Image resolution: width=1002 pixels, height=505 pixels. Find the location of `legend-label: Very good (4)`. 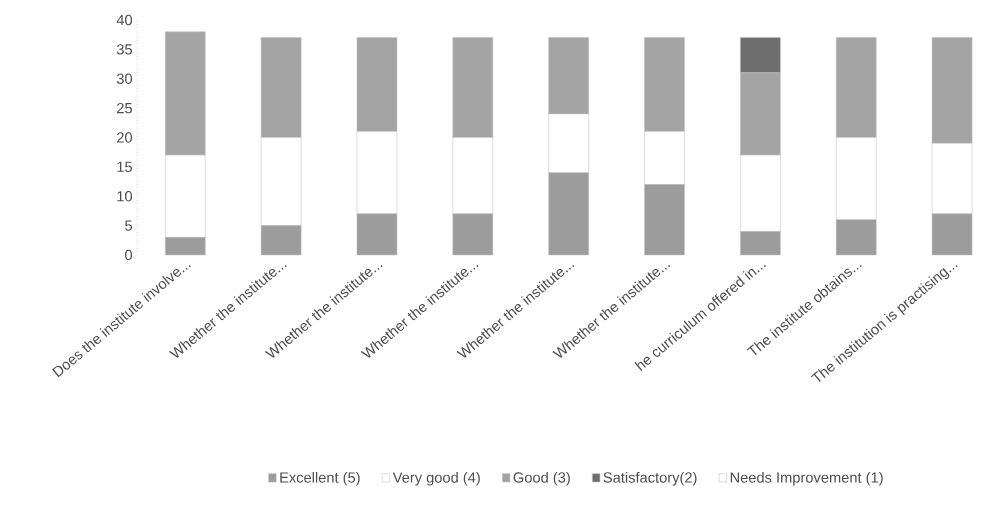

legend-label: Very good (4) is located at coordinates (436, 478).